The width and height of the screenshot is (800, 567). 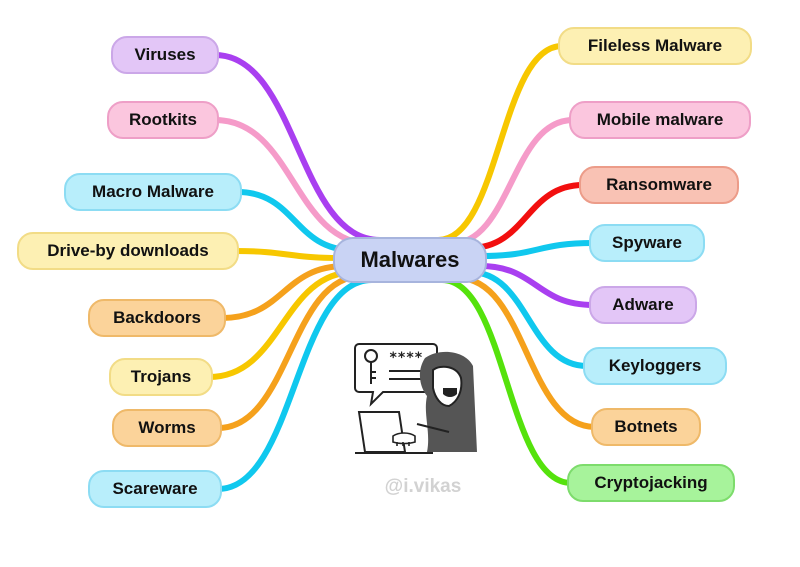 I want to click on node-scareware: Scareware, so click(x=155, y=489).